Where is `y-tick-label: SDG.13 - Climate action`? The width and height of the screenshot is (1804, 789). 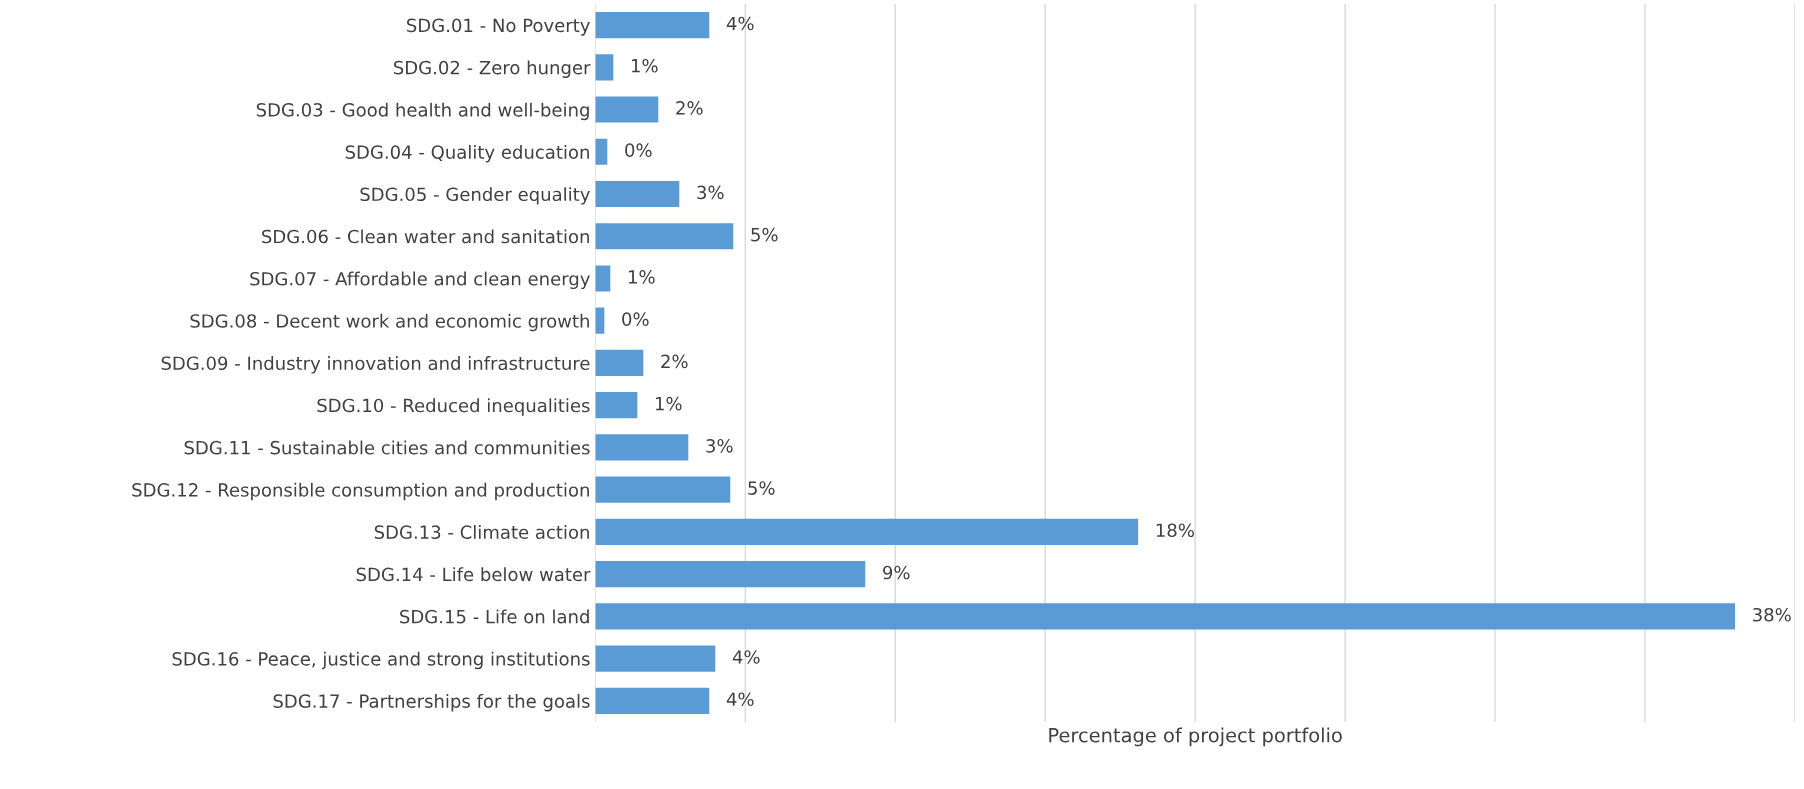 y-tick-label: SDG.13 - Climate action is located at coordinates (481, 532).